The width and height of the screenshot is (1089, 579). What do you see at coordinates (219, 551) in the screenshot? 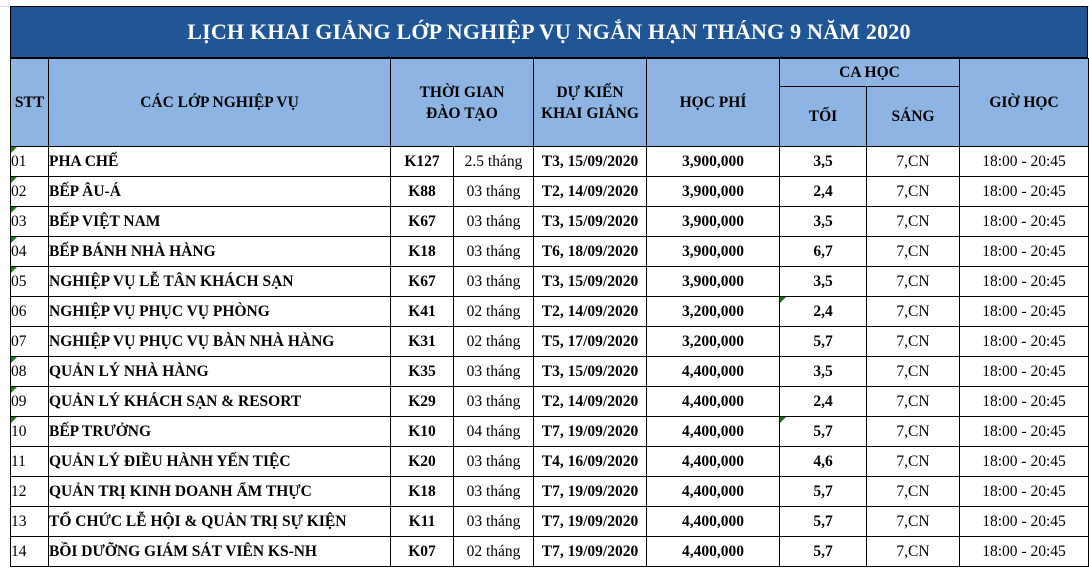
I see `row-course-cell: BỒI DƯỠNG GIÁM SÁT VIÊN KS-NH` at bounding box center [219, 551].